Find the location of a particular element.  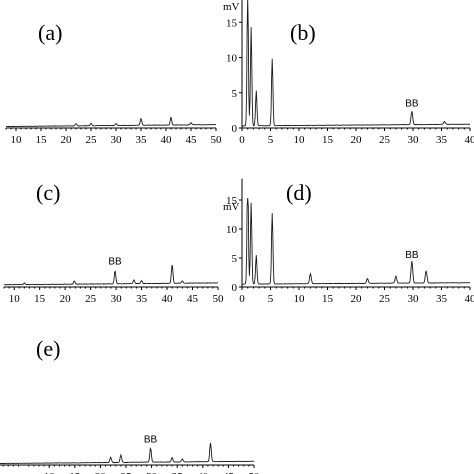

panel-label: (b) is located at coordinates (303, 32).